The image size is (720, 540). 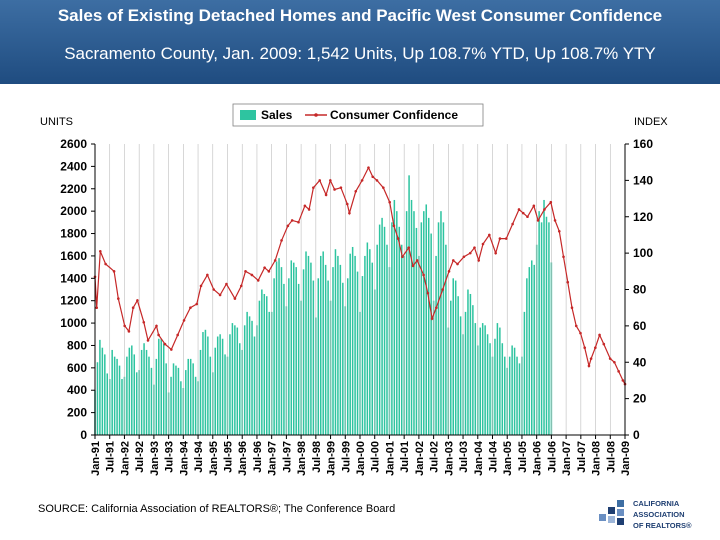 I want to click on right-tick-label: 80, so click(x=640, y=290).